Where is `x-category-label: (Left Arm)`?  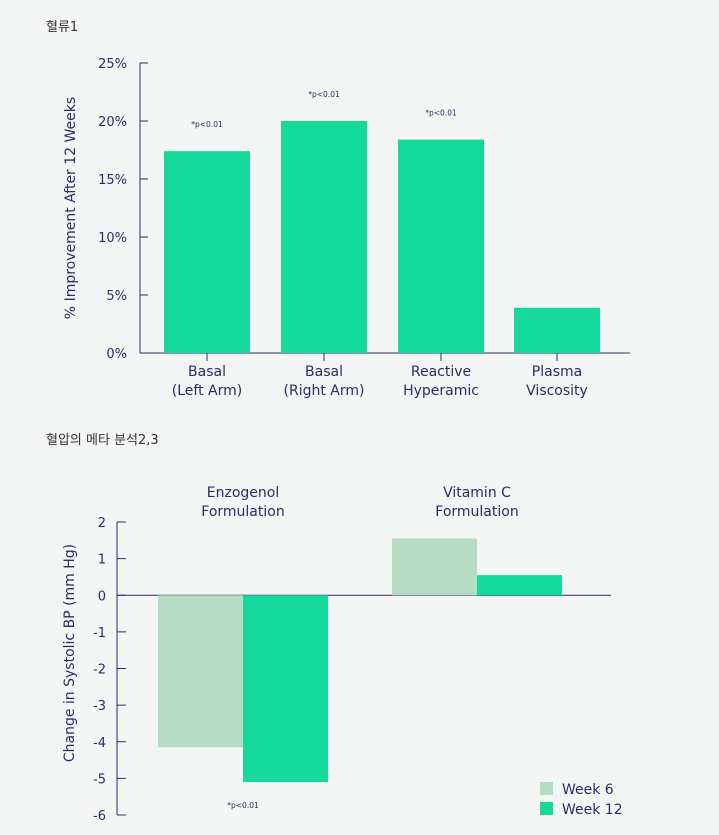 x-category-label: (Left Arm) is located at coordinates (207, 391).